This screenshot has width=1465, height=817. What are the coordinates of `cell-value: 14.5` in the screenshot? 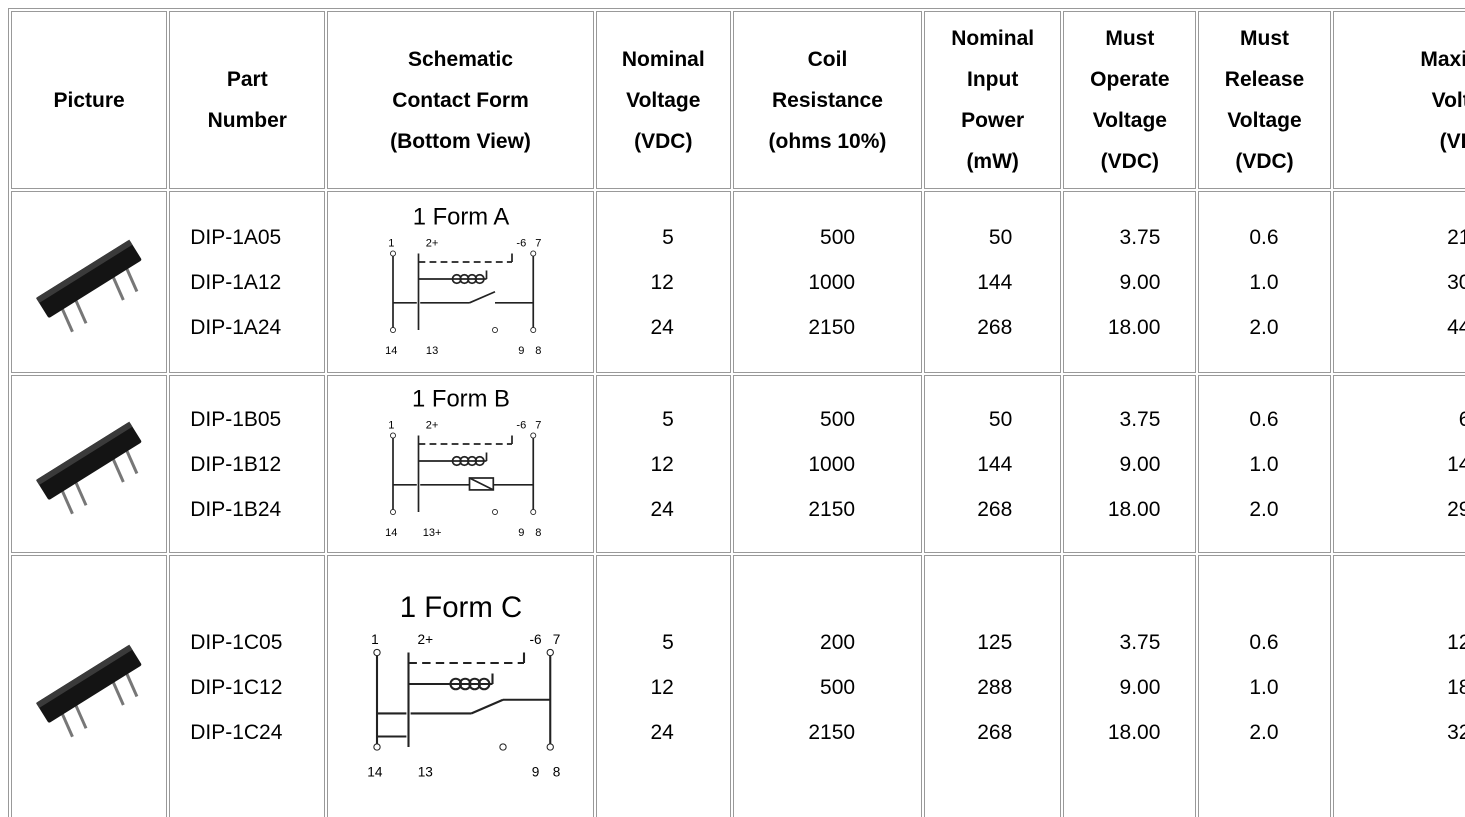 It's located at (1456, 464).